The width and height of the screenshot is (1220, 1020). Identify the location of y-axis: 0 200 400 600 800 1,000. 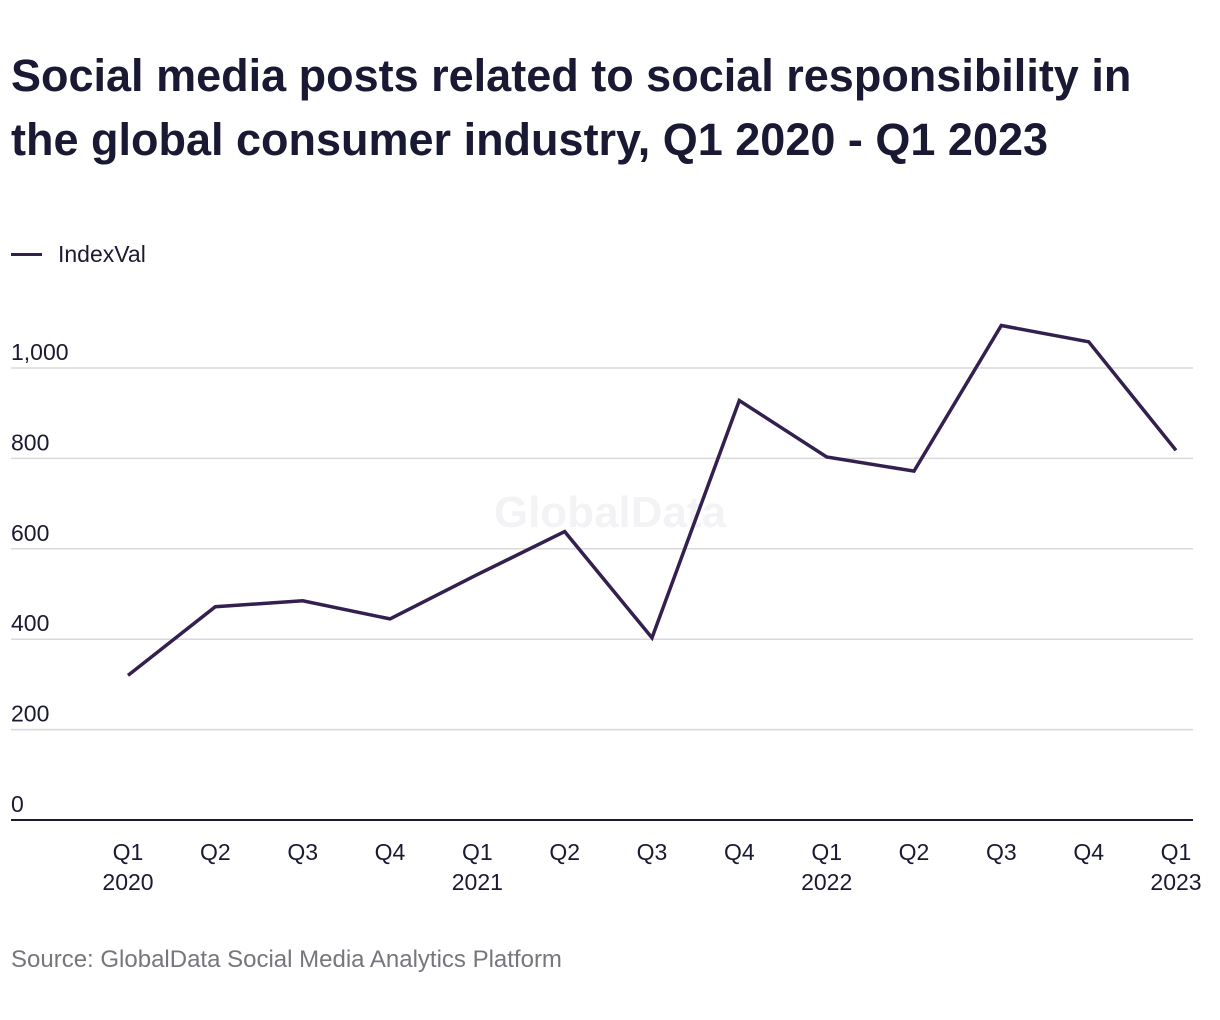
(40, 578).